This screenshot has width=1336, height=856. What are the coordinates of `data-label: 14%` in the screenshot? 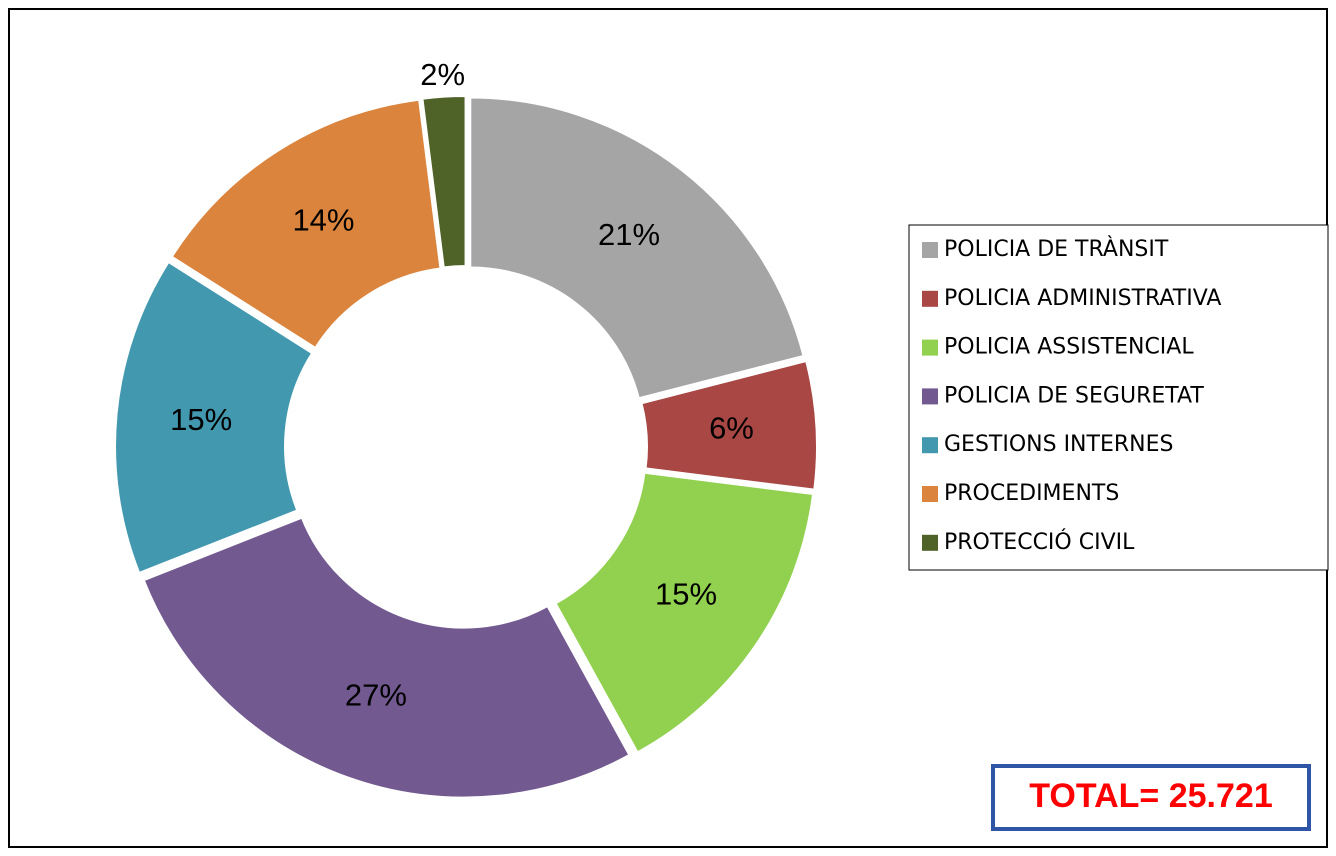 It's located at (323, 220).